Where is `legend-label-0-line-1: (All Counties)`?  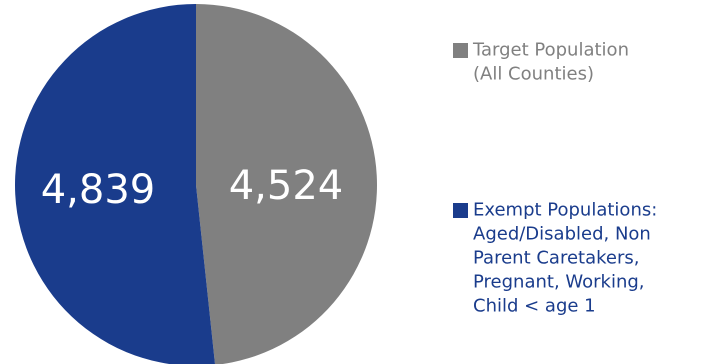 legend-label-0-line-1: (All Counties) is located at coordinates (533, 74).